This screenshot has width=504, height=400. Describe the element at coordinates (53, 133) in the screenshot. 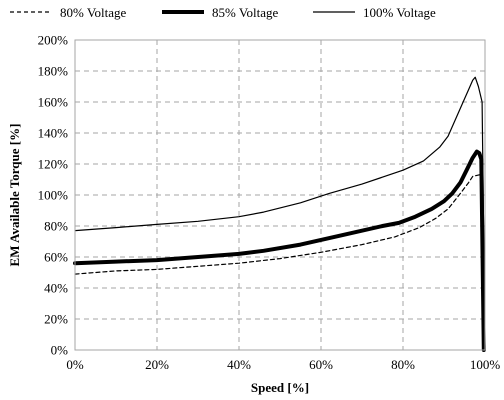

I see `y-tick-label: 140%` at that location.